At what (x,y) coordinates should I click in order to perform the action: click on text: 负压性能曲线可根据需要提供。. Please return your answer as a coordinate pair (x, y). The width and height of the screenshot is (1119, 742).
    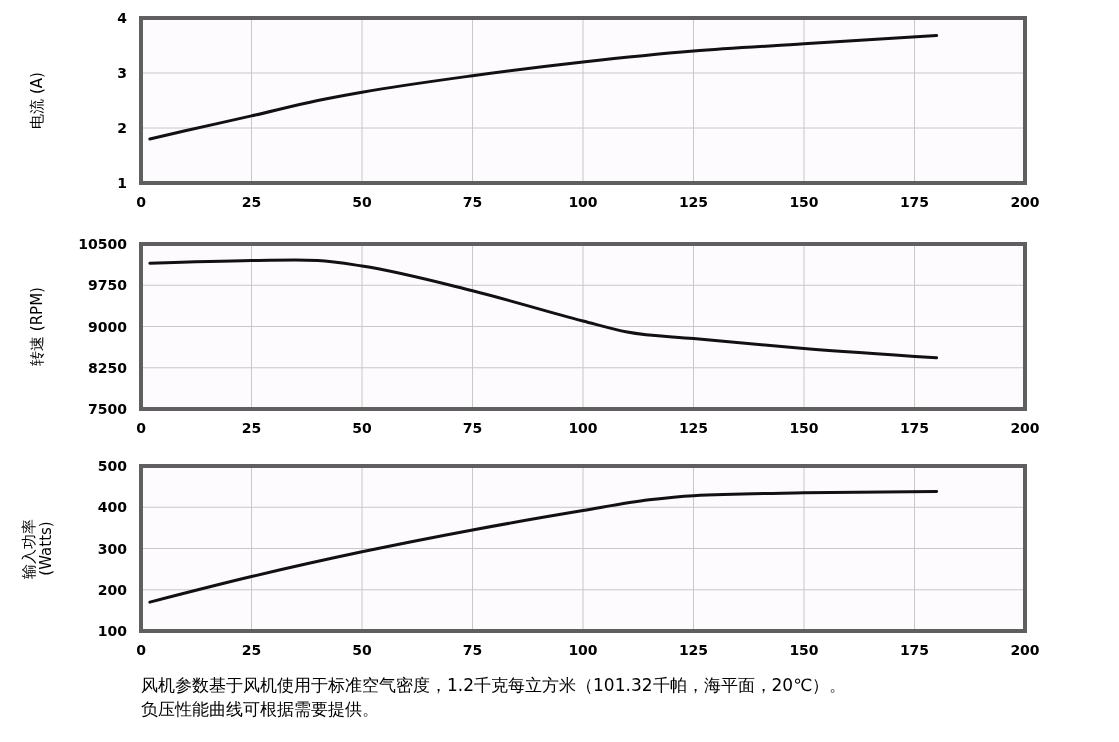
    Looking at the image, I should click on (260, 709).